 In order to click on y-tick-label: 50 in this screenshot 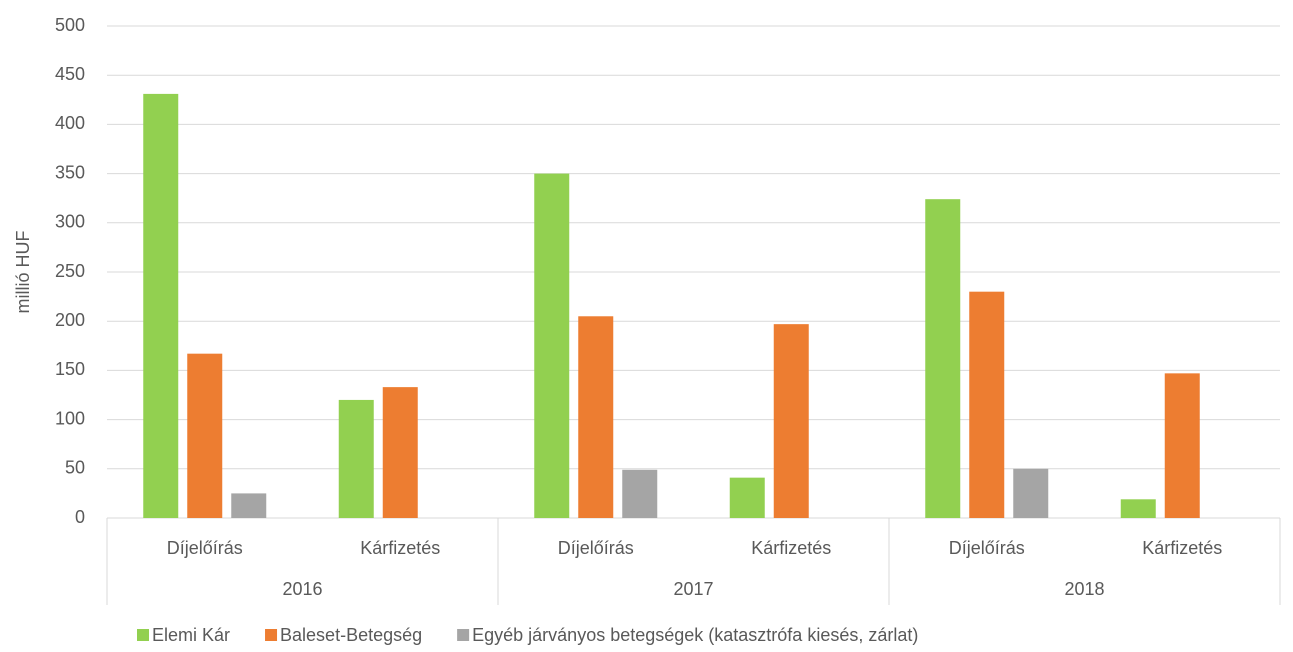, I will do `click(75, 468)`.